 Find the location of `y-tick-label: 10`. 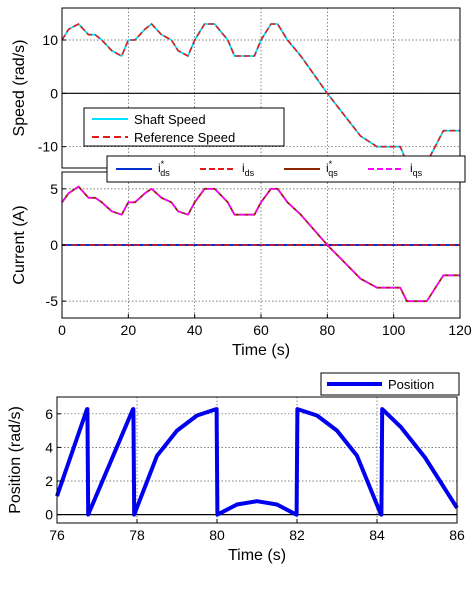

y-tick-label: 10 is located at coordinates (50, 40).